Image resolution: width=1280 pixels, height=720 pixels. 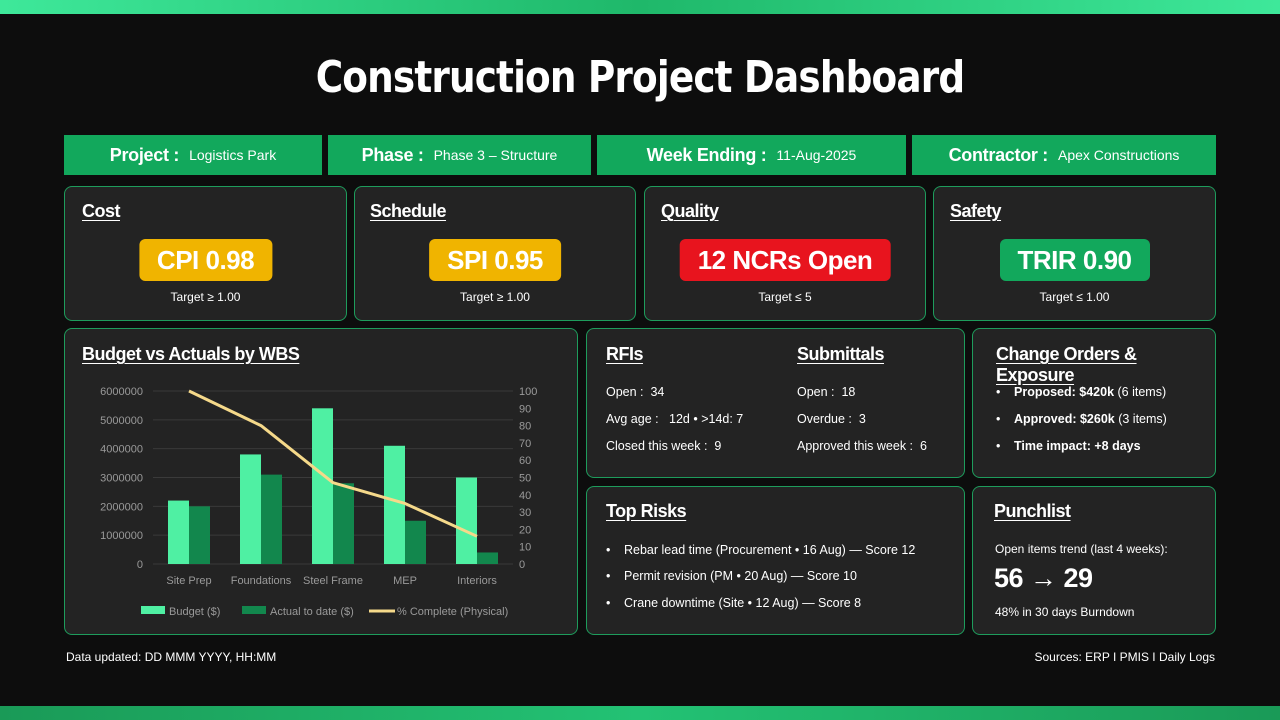 I want to click on y-left-tick-label: 0, so click(x=140, y=565).